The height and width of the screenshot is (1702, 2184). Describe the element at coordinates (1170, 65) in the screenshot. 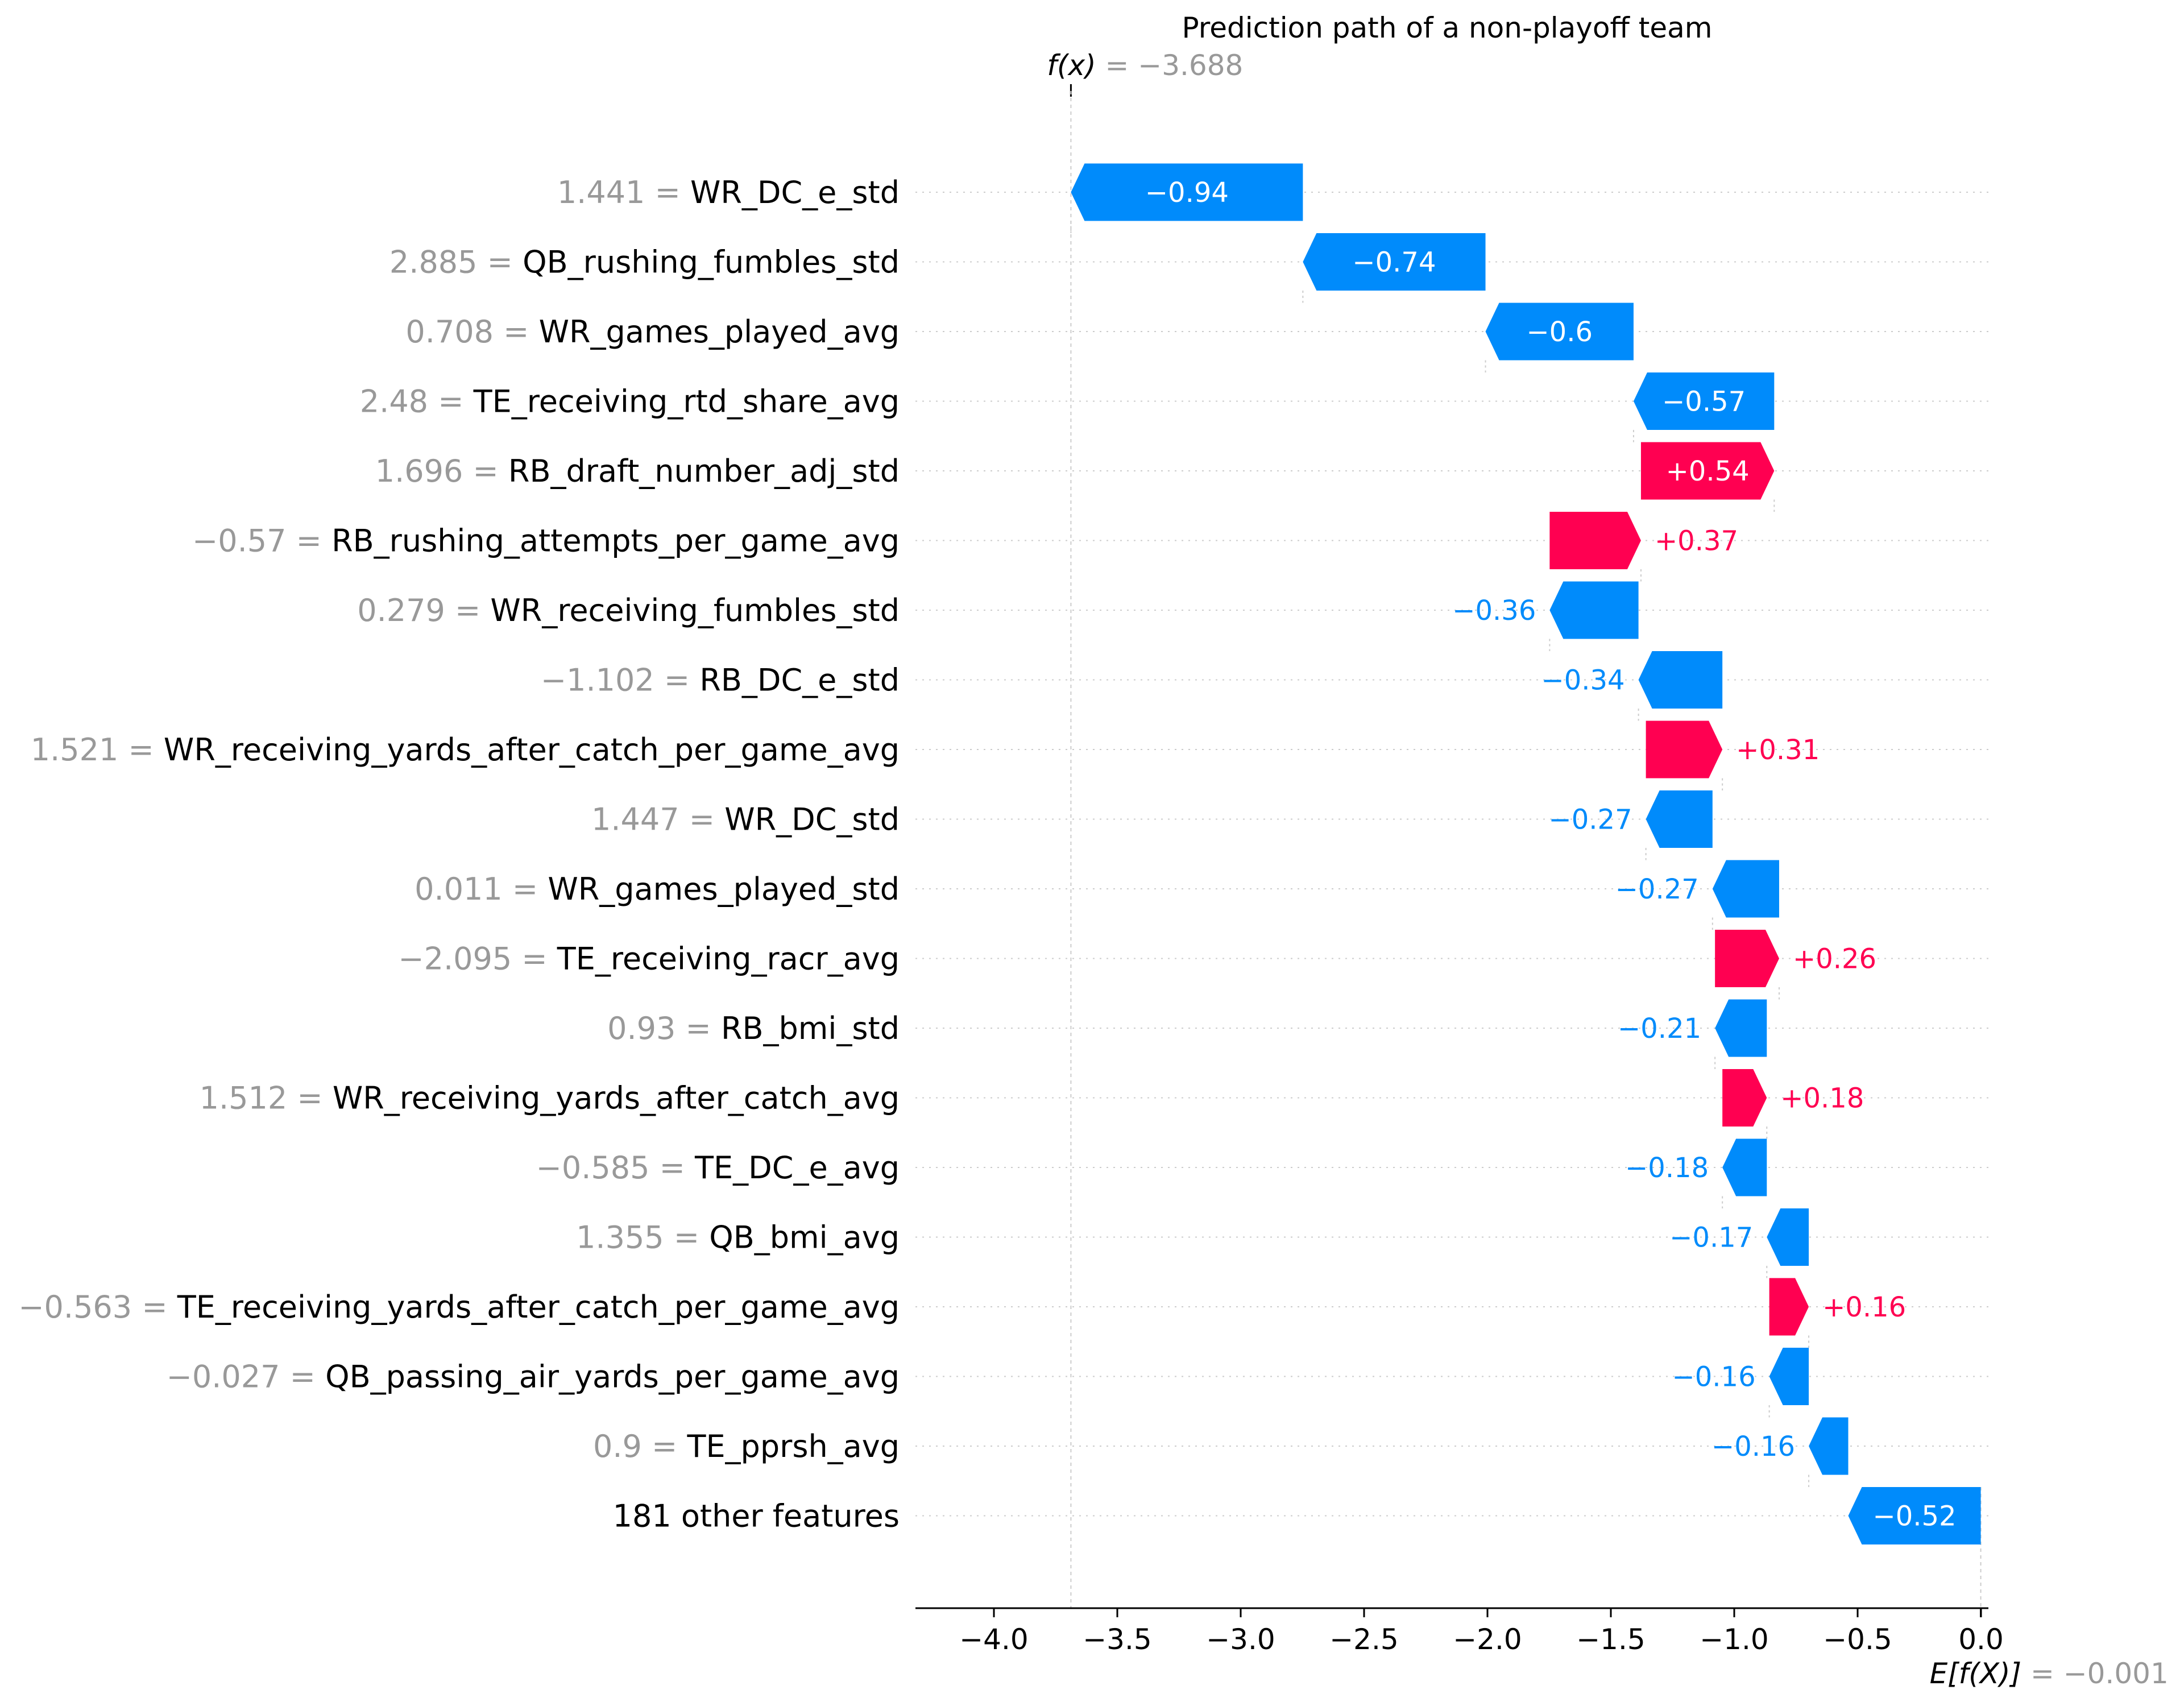

I see `fx-value: = −3.688` at that location.